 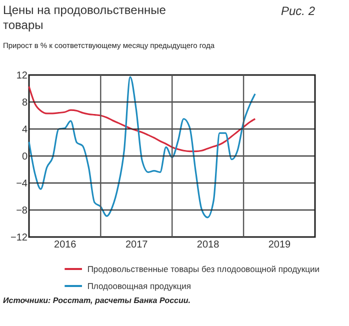 What do you see at coordinates (65, 245) in the screenshot?
I see `x-tick-label: 2016` at bounding box center [65, 245].